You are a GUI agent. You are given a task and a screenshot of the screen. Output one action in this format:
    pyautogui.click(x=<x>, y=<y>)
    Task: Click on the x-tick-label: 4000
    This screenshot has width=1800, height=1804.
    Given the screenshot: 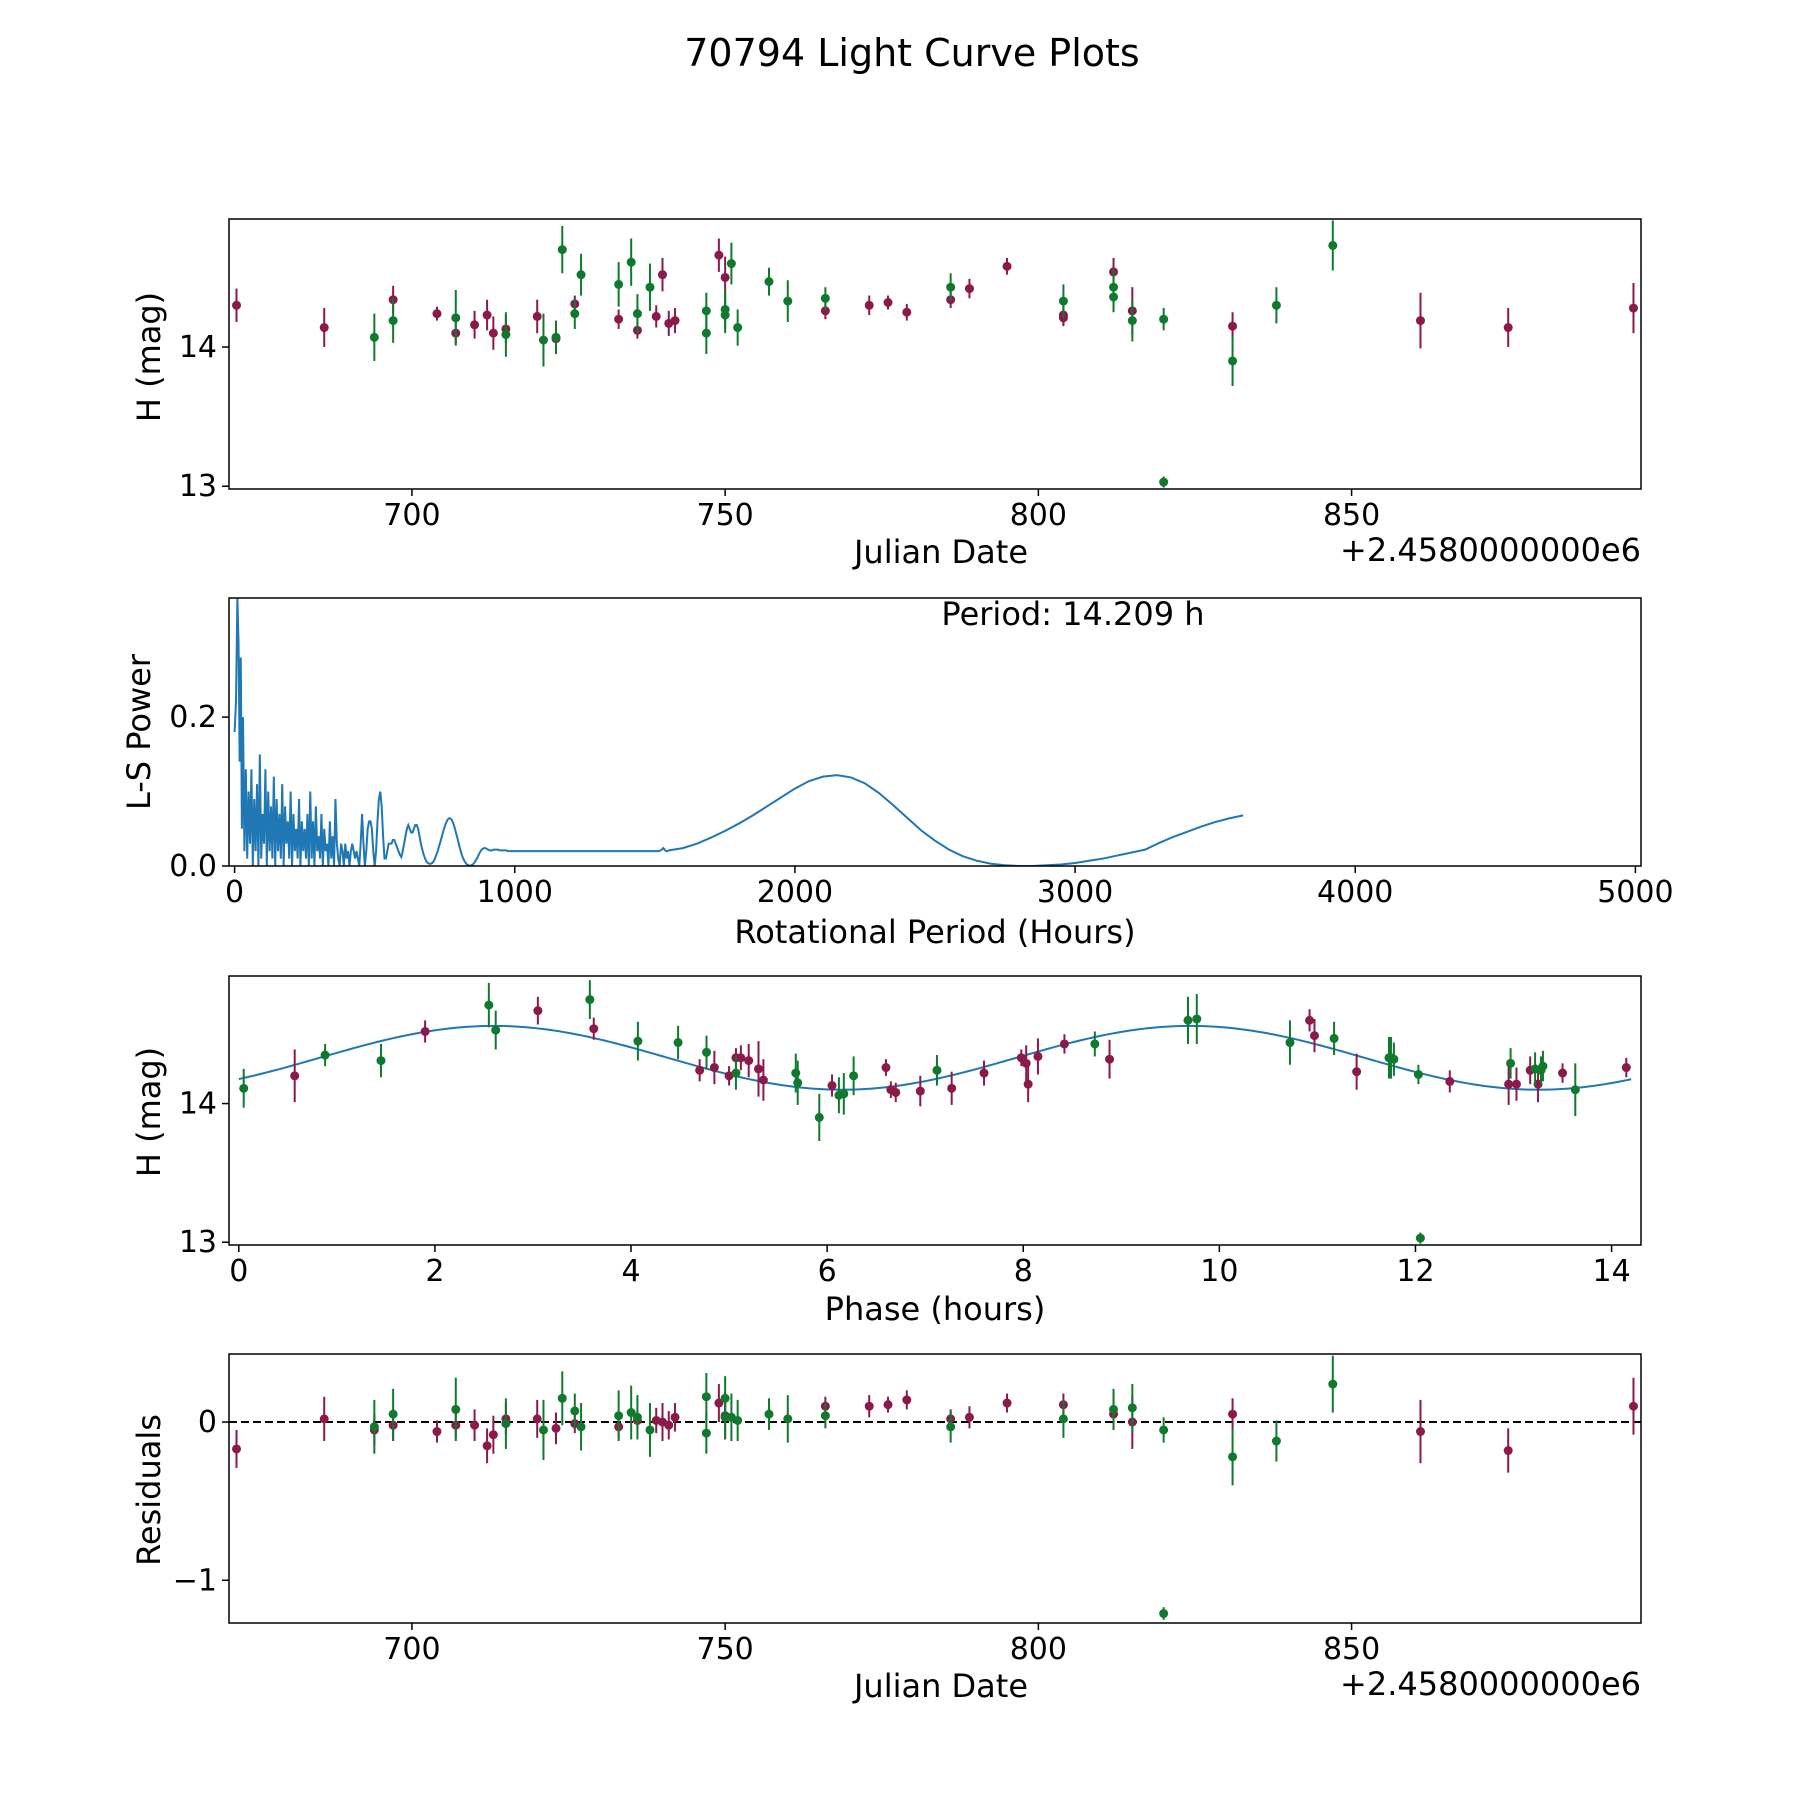 What is the action you would take?
    pyautogui.click(x=1355, y=892)
    